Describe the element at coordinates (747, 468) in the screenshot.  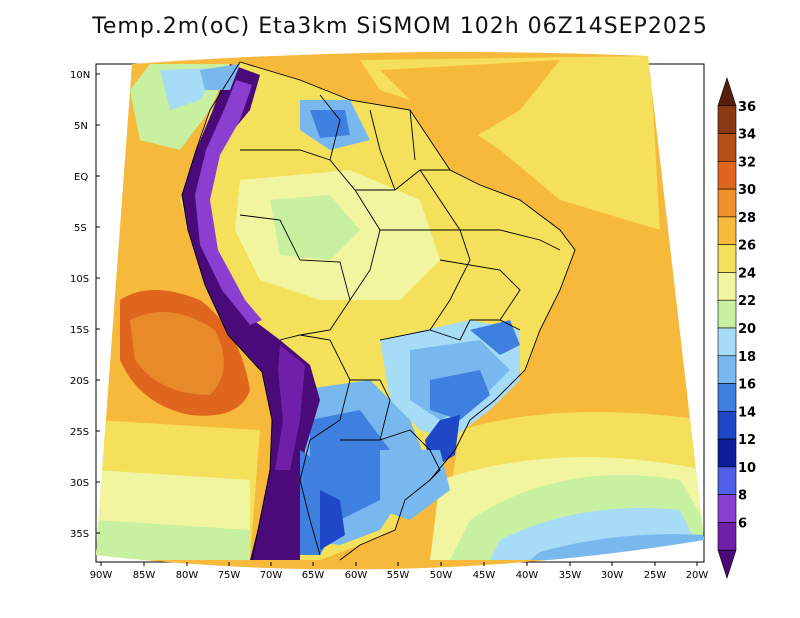
I see `colorbar-label: 10` at that location.